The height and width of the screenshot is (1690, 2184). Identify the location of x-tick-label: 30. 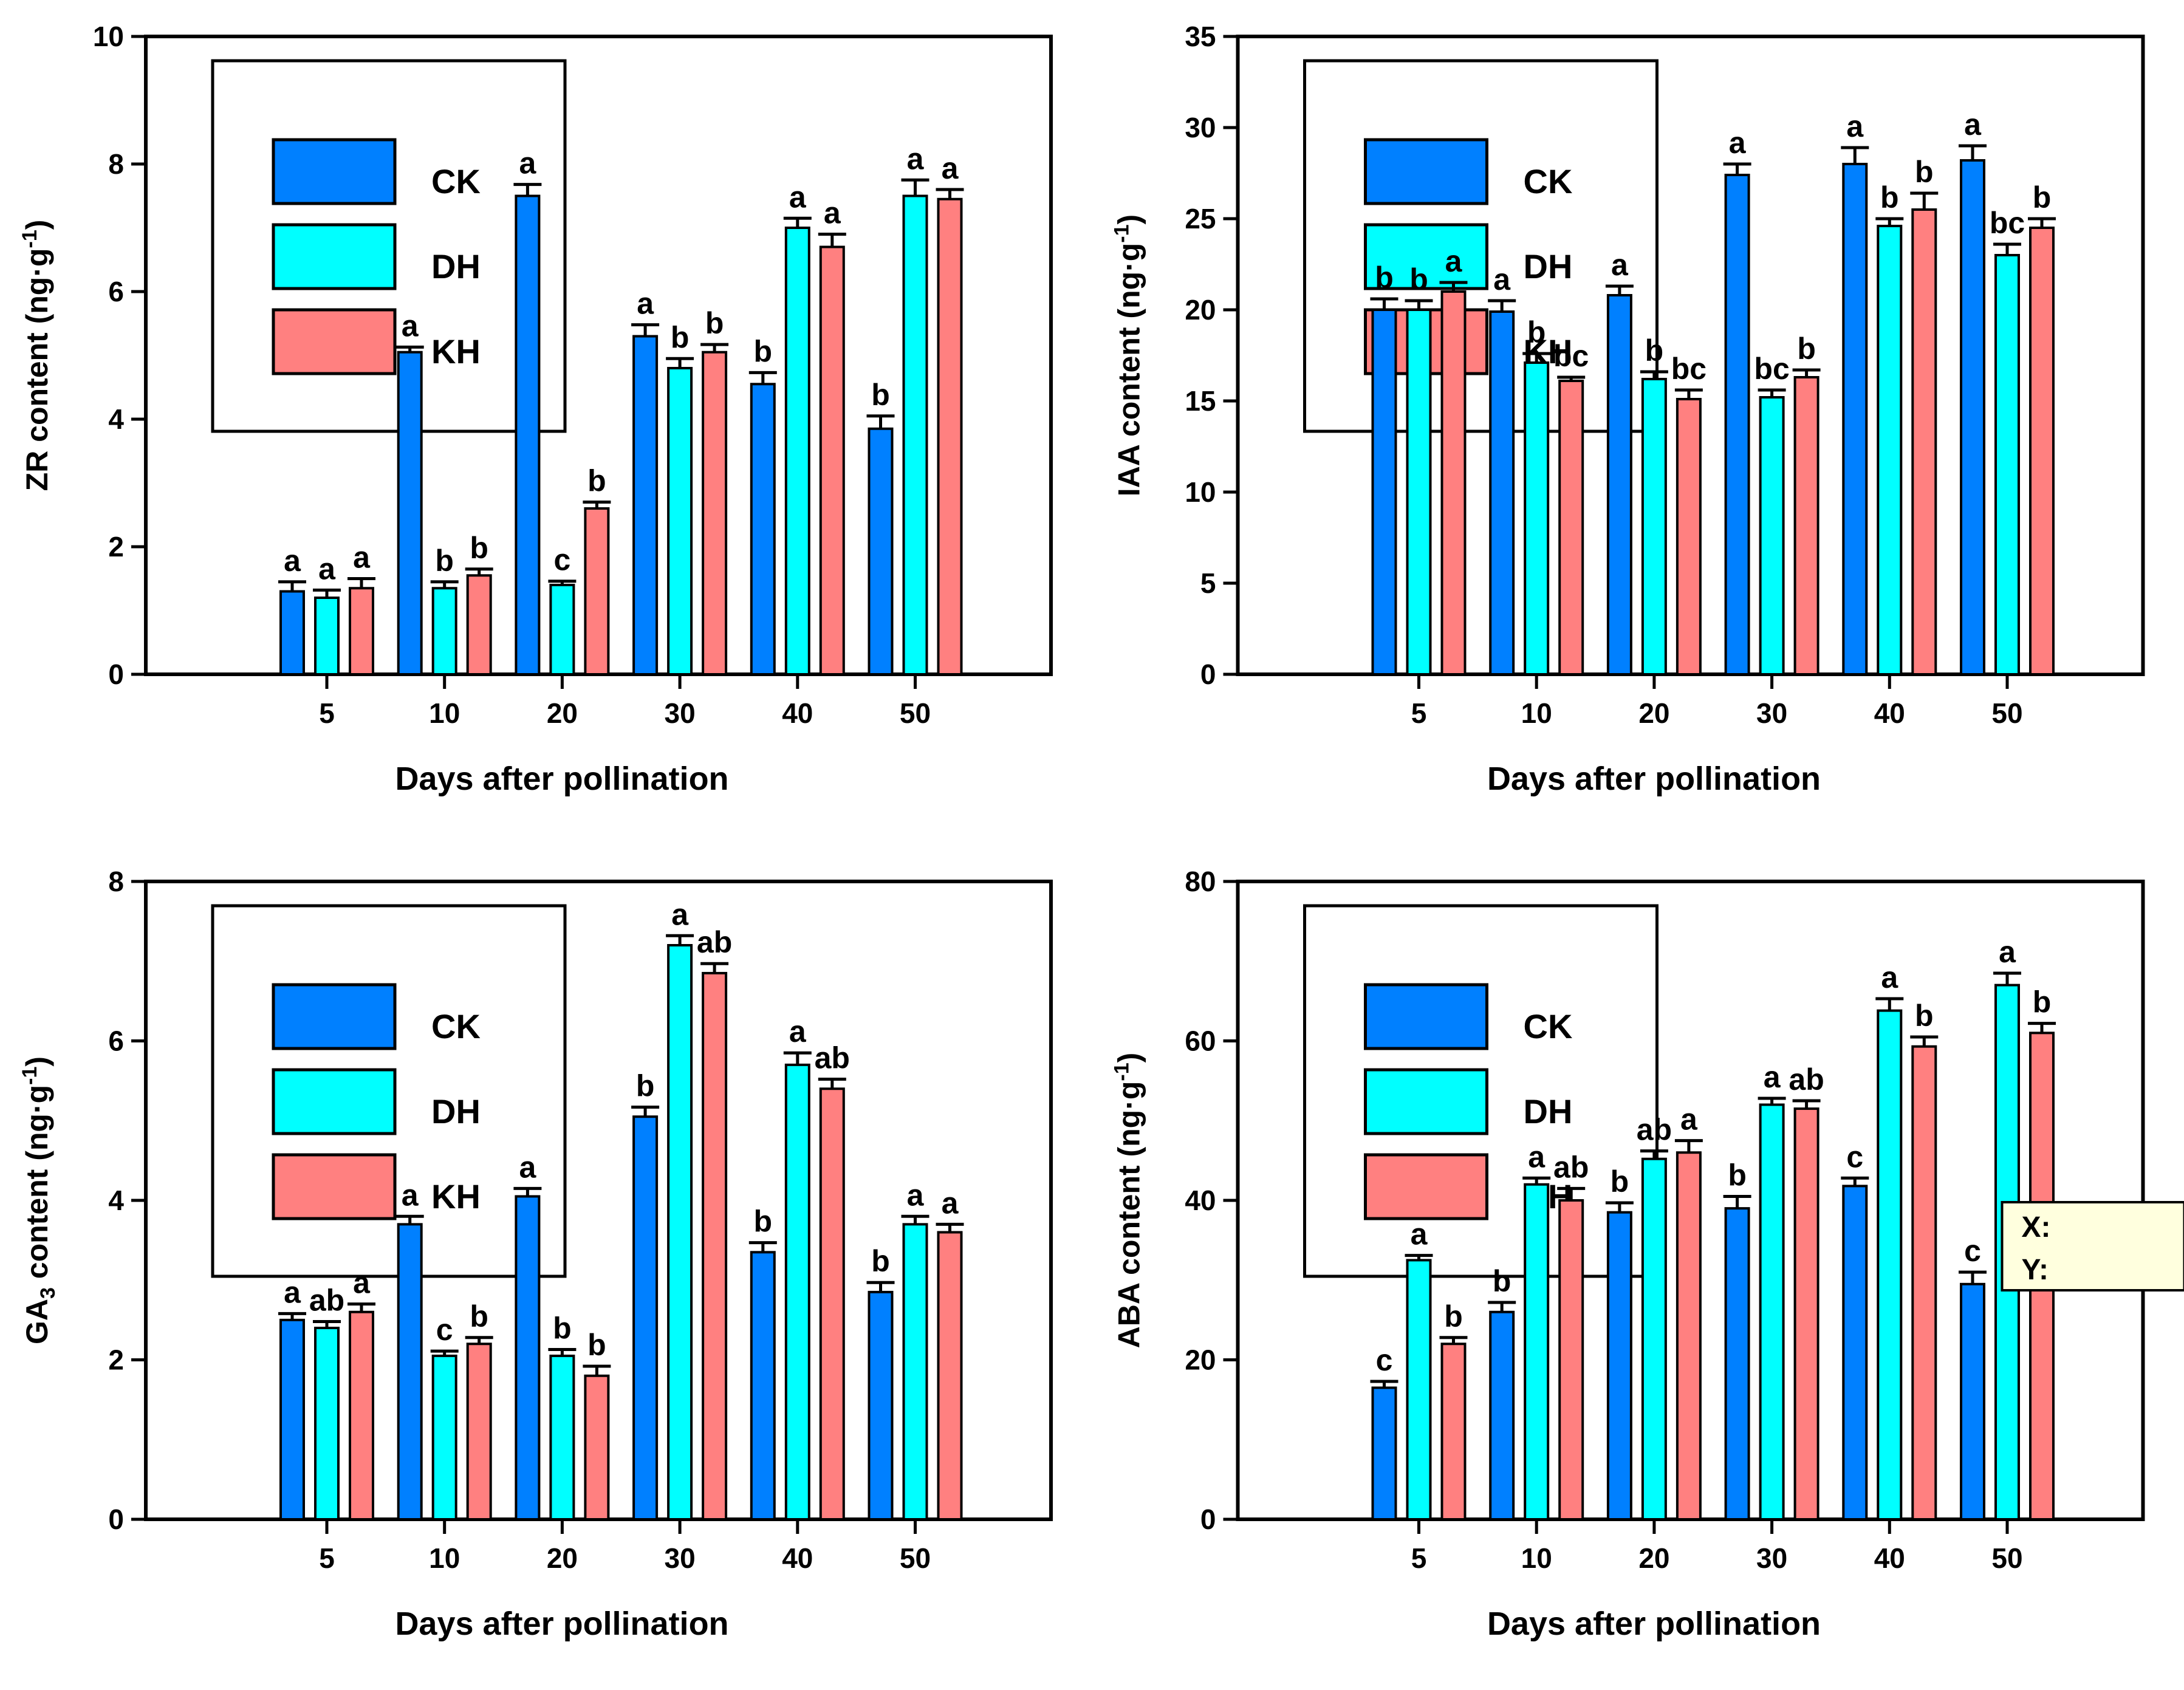
(1771, 1558).